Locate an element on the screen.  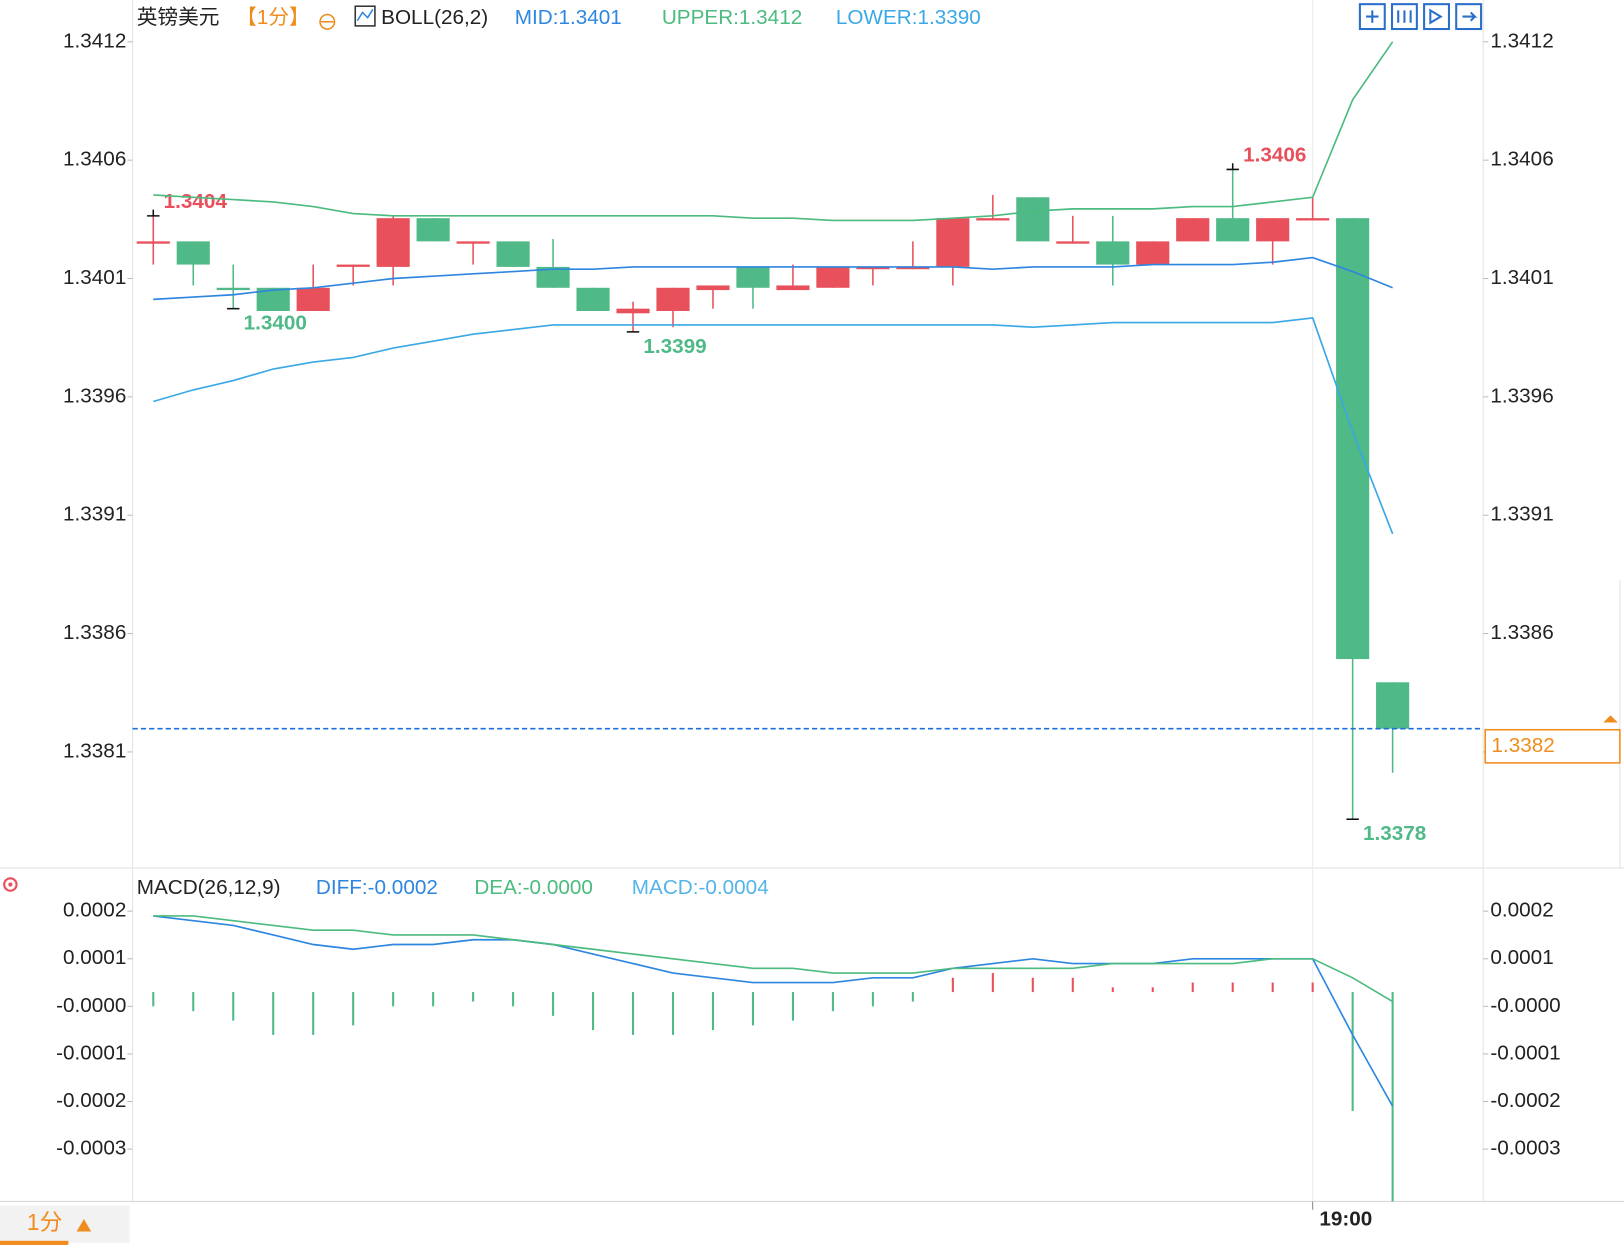
low-label: 1.3399 is located at coordinates (674, 346).